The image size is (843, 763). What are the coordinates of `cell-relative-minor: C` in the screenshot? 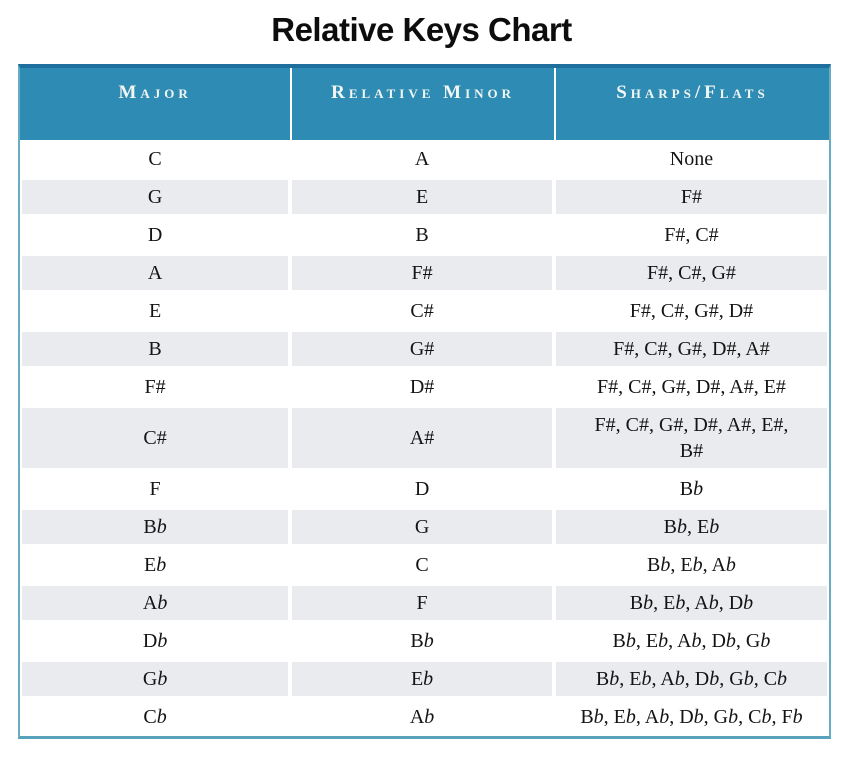 It's located at (422, 565).